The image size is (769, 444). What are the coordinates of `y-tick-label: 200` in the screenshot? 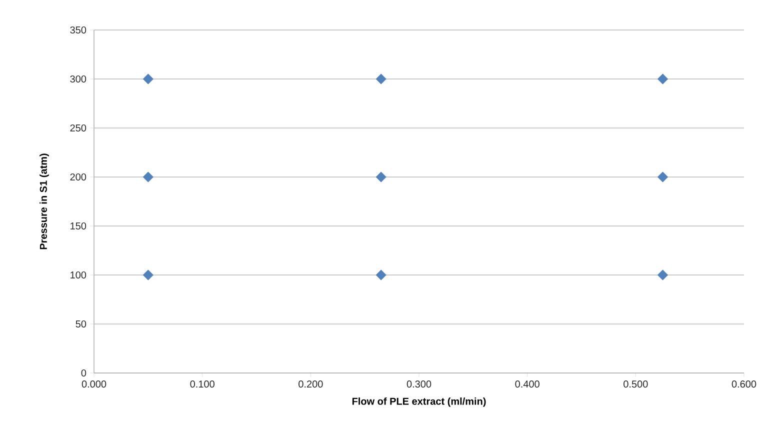 It's located at (78, 177).